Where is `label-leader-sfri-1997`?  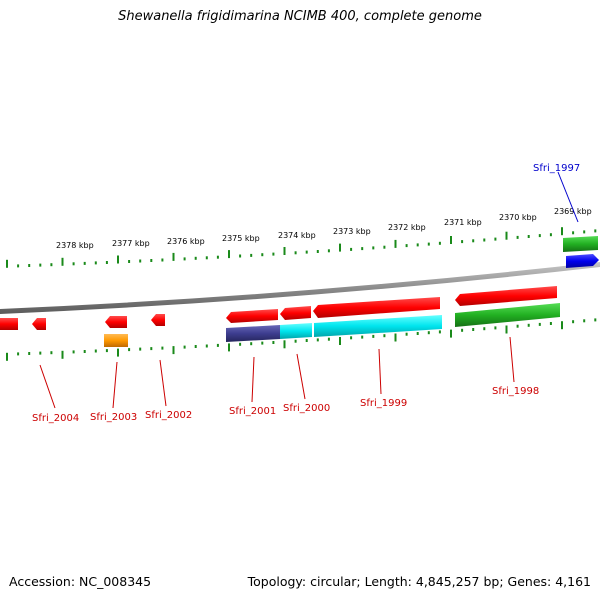 label-leader-sfri-1997 is located at coordinates (568, 197).